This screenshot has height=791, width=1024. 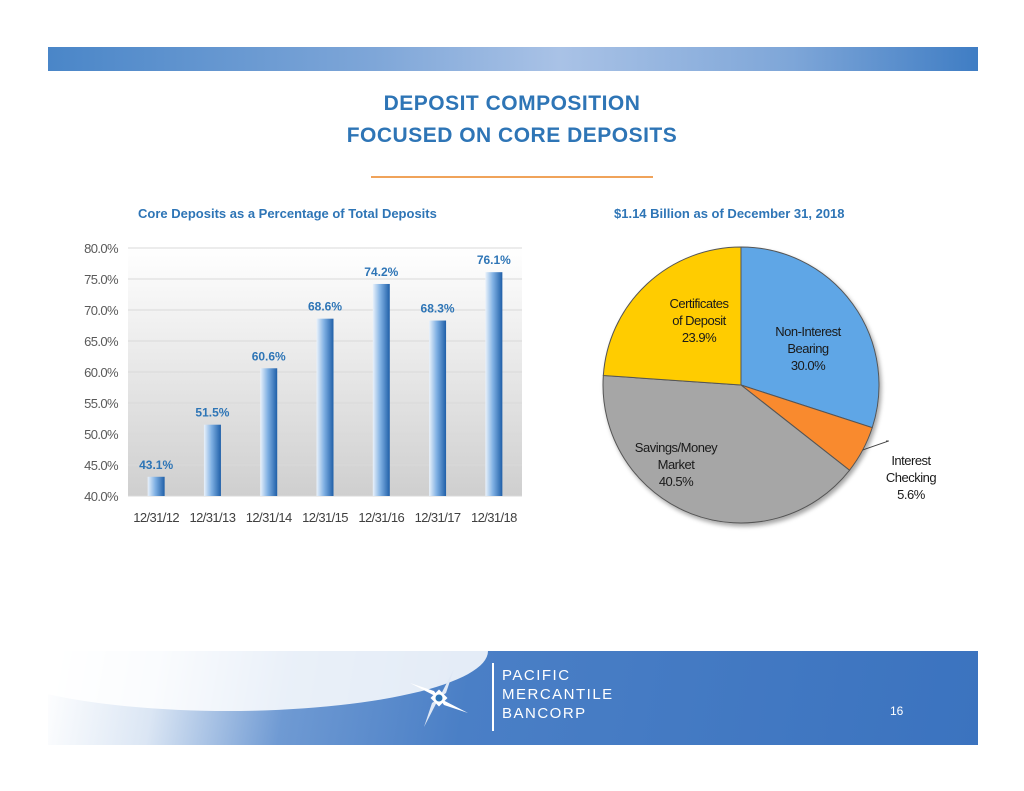 What do you see at coordinates (494, 517) in the screenshot?
I see `x-tick-label: 12/31/18` at bounding box center [494, 517].